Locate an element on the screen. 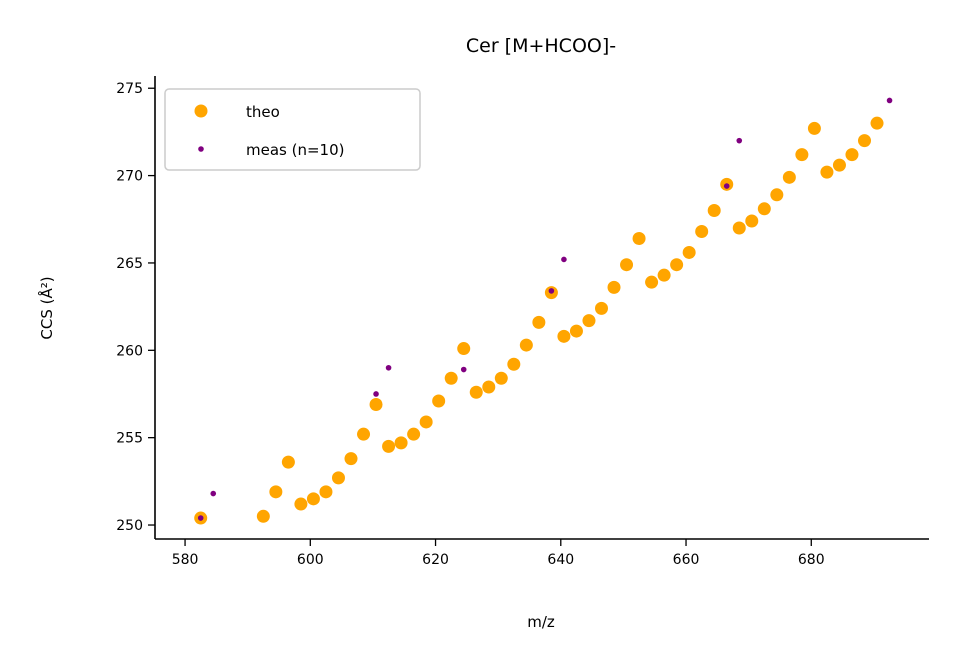 The width and height of the screenshot is (961, 663). x-tick-label: 680 is located at coordinates (811, 560).